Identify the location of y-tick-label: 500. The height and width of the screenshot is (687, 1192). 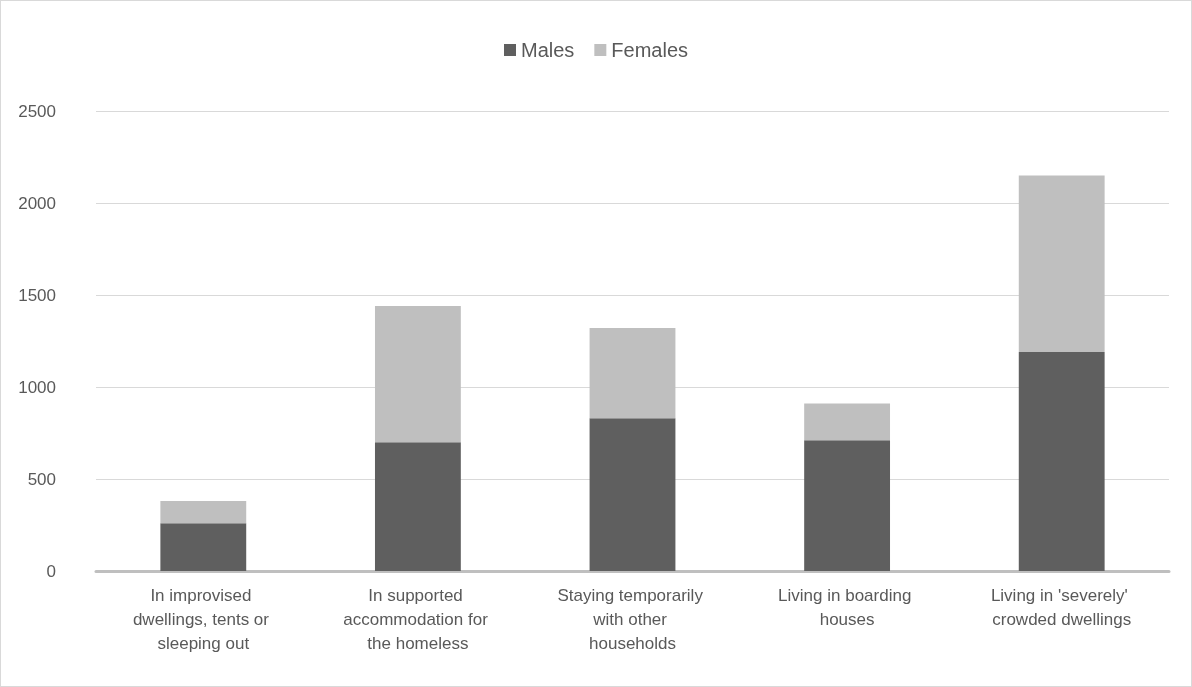
(41, 479).